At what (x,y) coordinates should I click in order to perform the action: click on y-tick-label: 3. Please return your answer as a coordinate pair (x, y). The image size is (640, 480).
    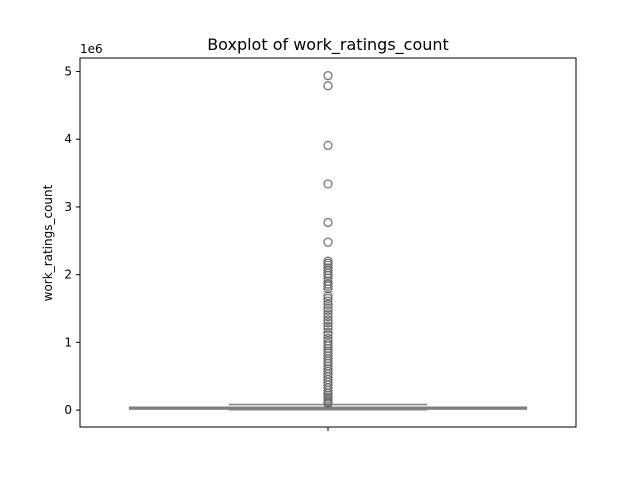
    Looking at the image, I should click on (68, 207).